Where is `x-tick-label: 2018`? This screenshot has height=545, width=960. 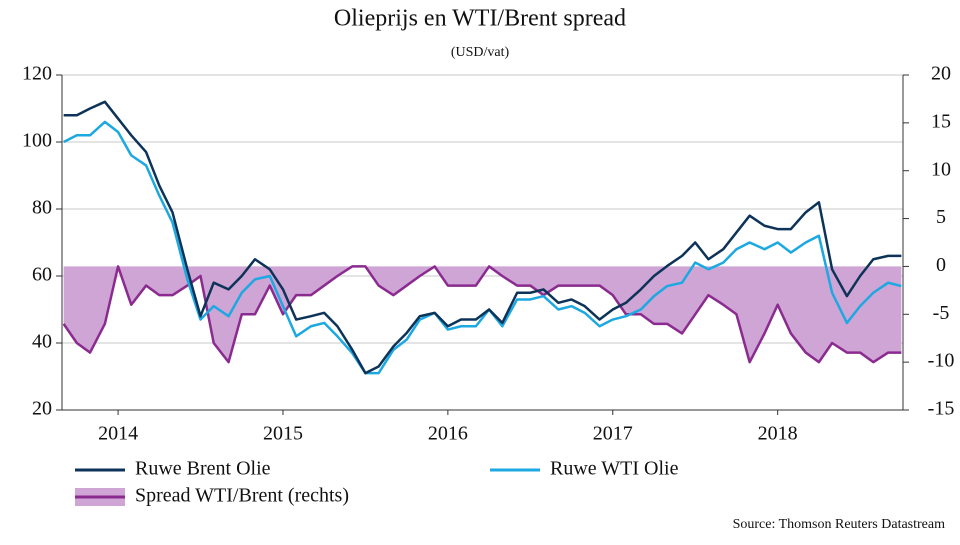 x-tick-label: 2018 is located at coordinates (778, 434).